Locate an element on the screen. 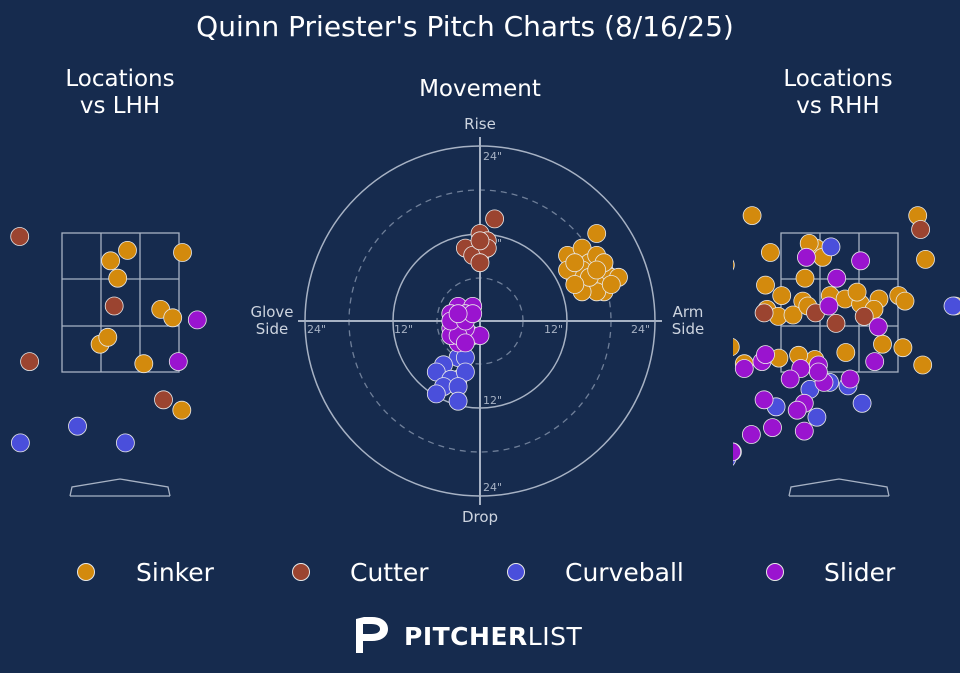 The width and height of the screenshot is (960, 673). lhh-panel-title: Locations vs LHH is located at coordinates (120, 93).